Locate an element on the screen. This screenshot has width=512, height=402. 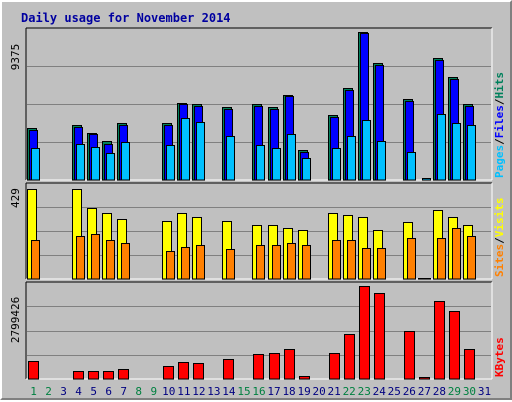
panel-legend: KBytes is located at coordinates (499, 357).